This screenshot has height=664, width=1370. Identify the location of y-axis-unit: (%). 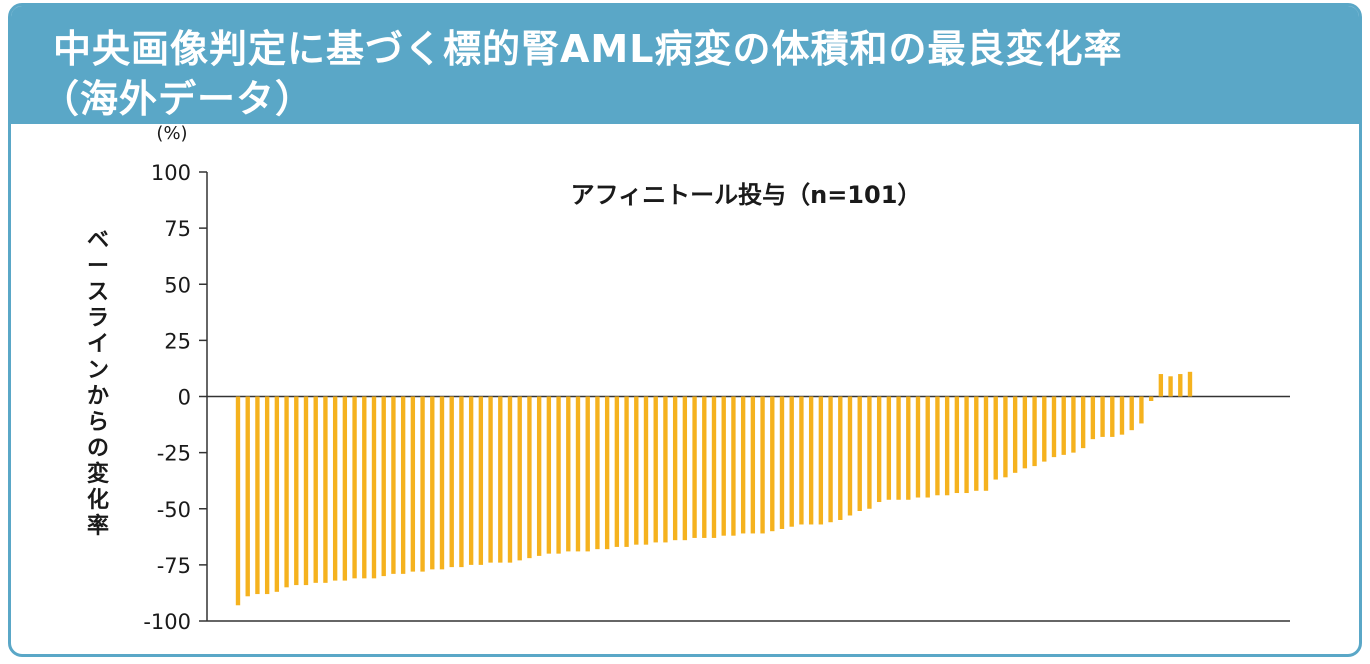
(171, 133).